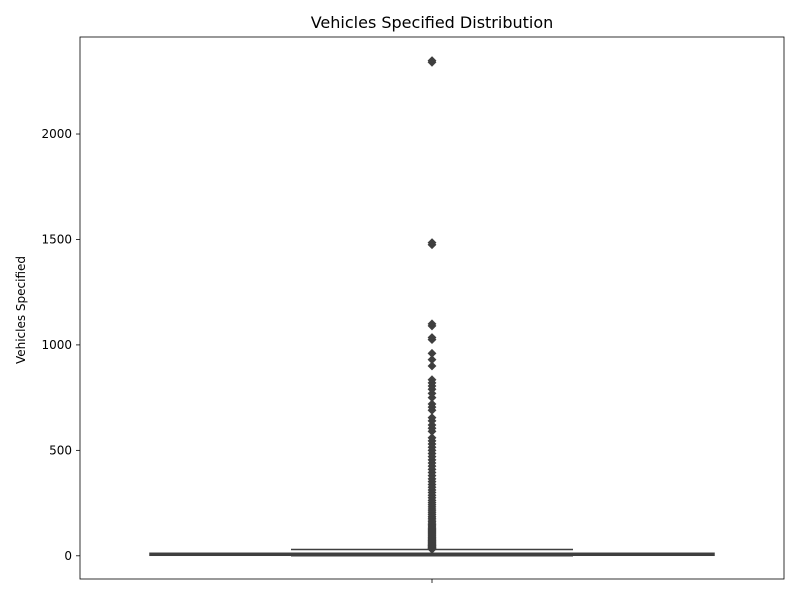 Image resolution: width=800 pixels, height=600 pixels. I want to click on y-tick-label: 1500, so click(56, 239).